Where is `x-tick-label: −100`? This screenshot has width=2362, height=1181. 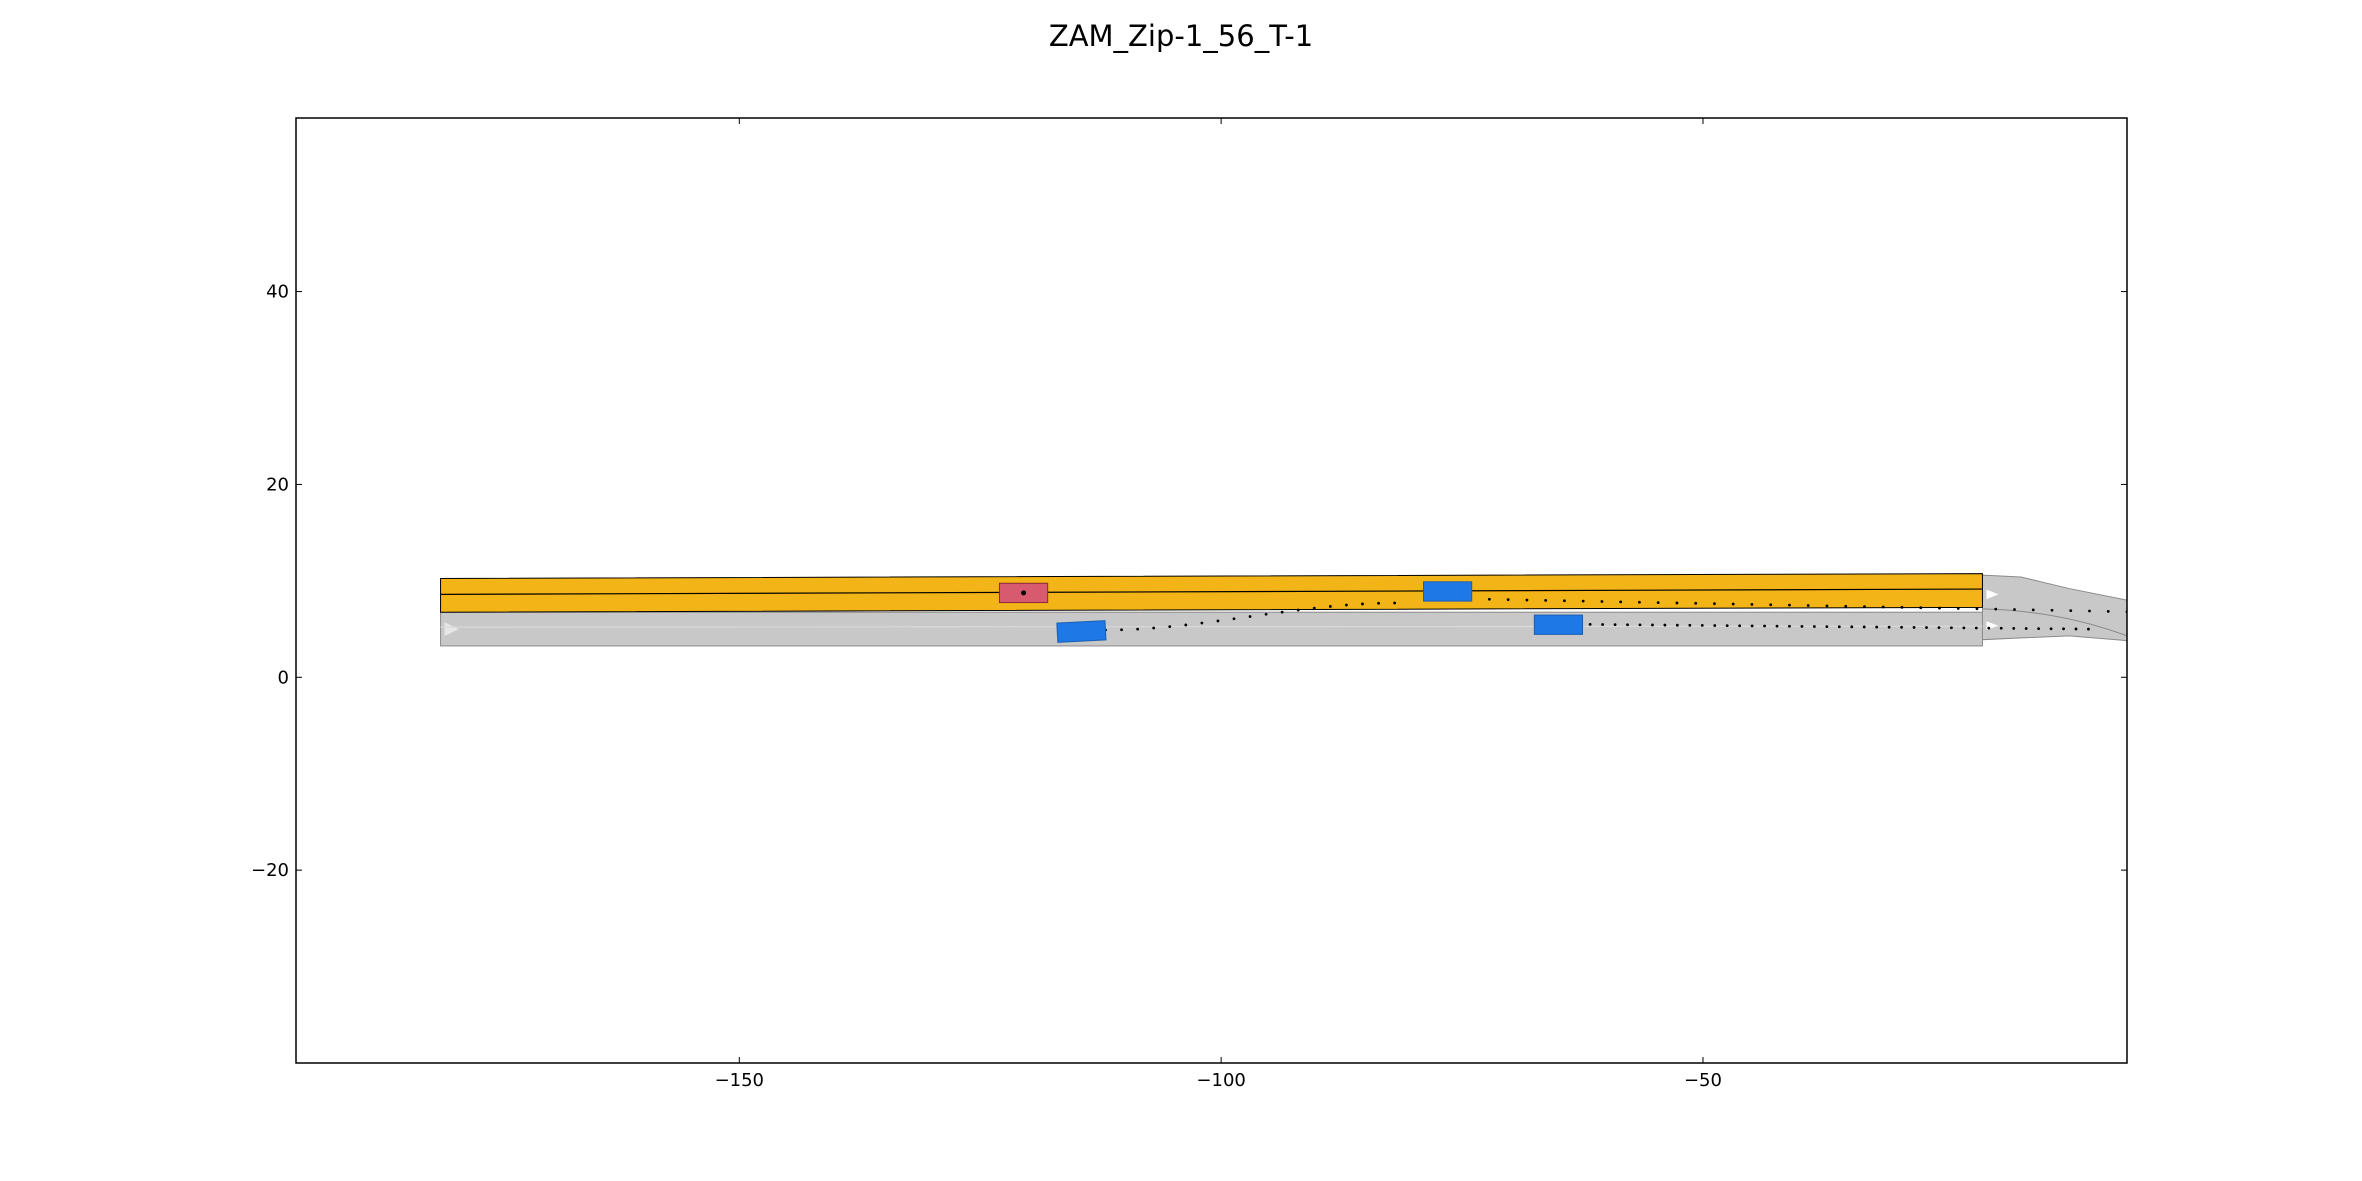
x-tick-label: −100 is located at coordinates (1220, 1080).